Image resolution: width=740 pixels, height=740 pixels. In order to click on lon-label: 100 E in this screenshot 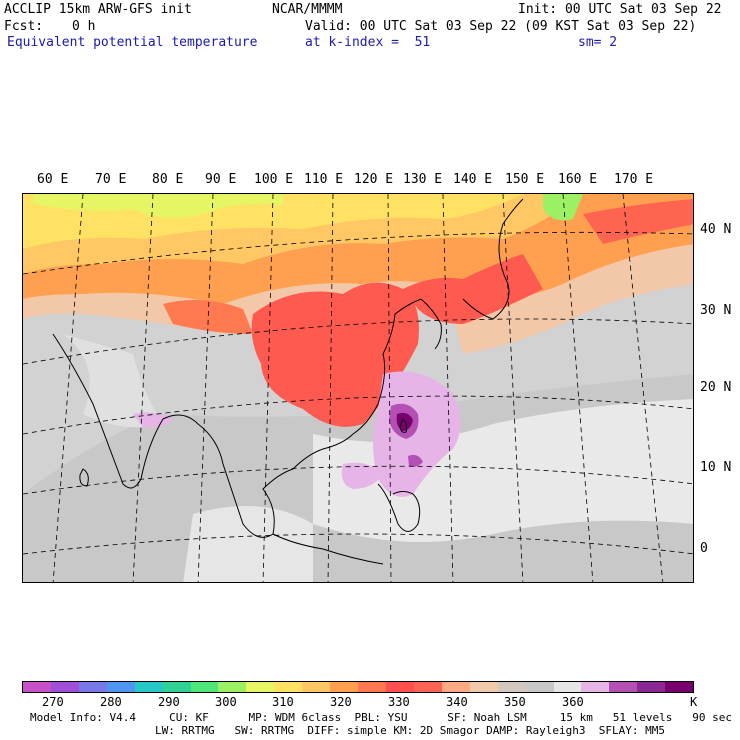, I will do `click(274, 179)`.